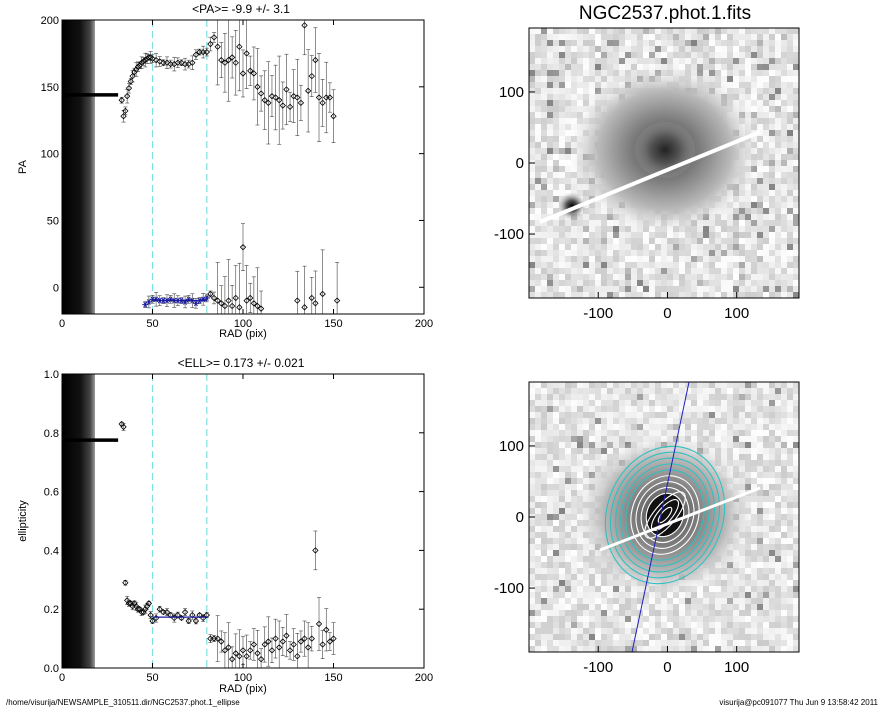  I want to click on pa-ytick-label: 200, so click(50, 21).